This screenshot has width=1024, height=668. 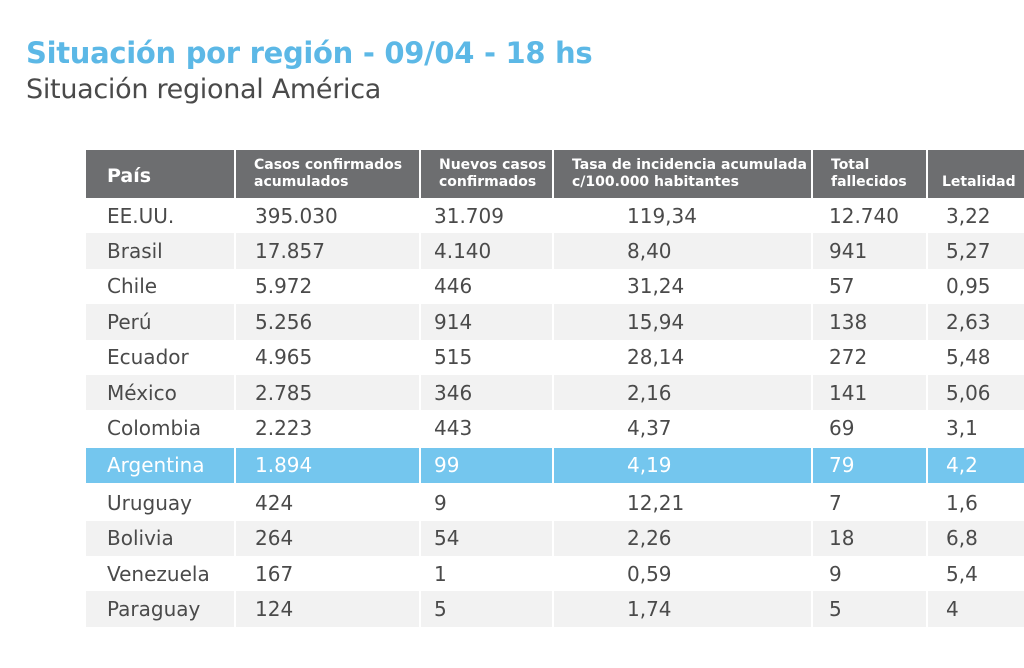 What do you see at coordinates (160, 286) in the screenshot?
I see `cell-country: Chile` at bounding box center [160, 286].